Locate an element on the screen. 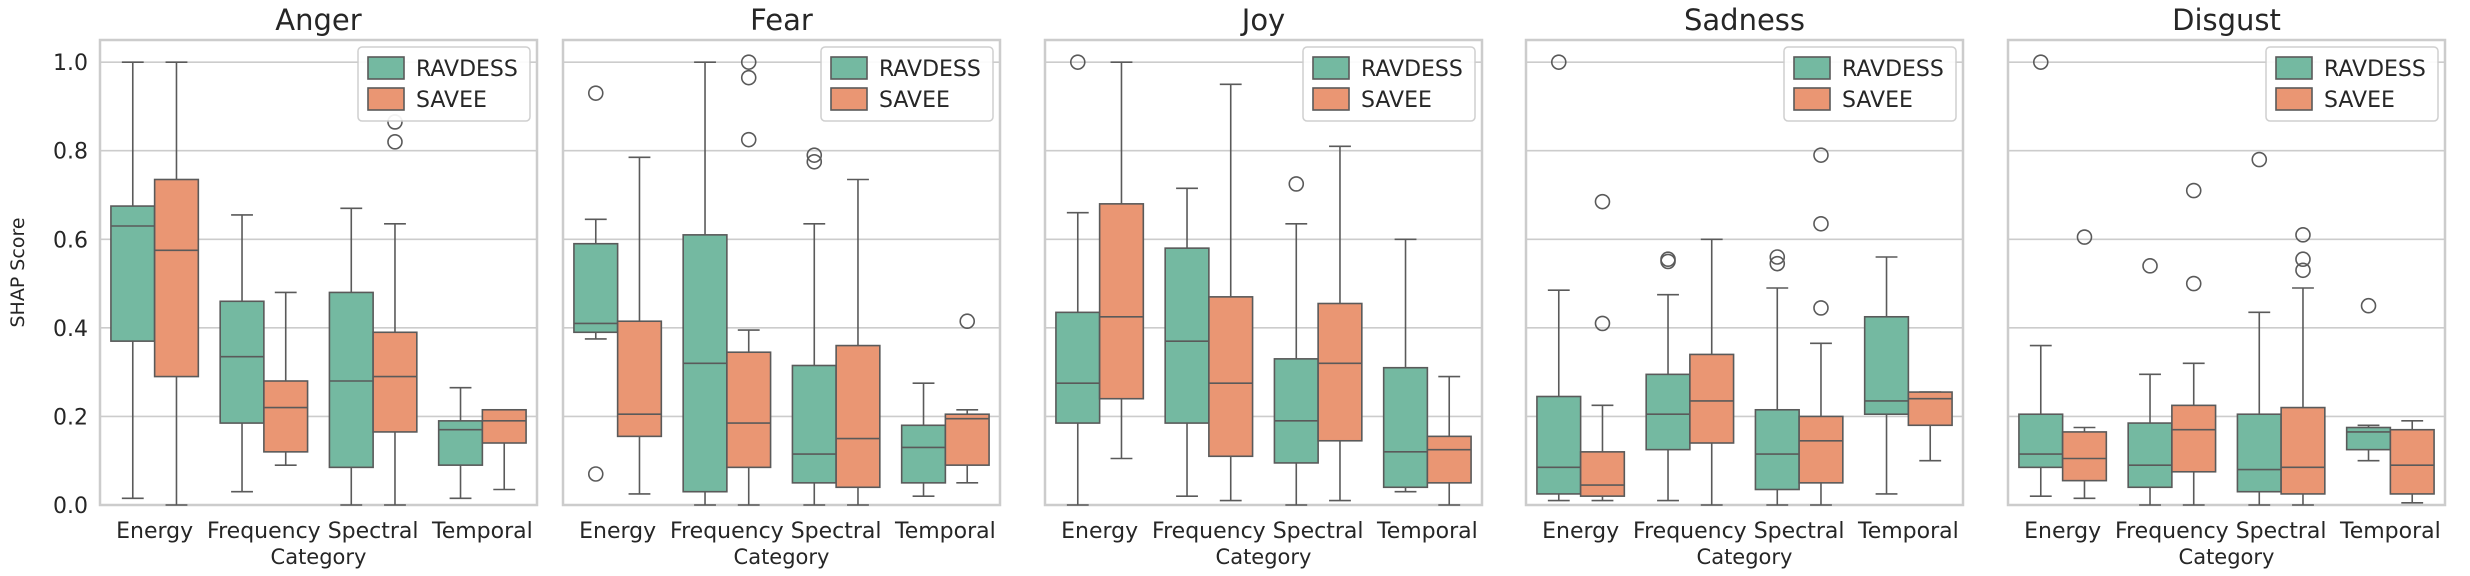 This screenshot has height=576, width=2470. chart-title: Anger is located at coordinates (318, 20).